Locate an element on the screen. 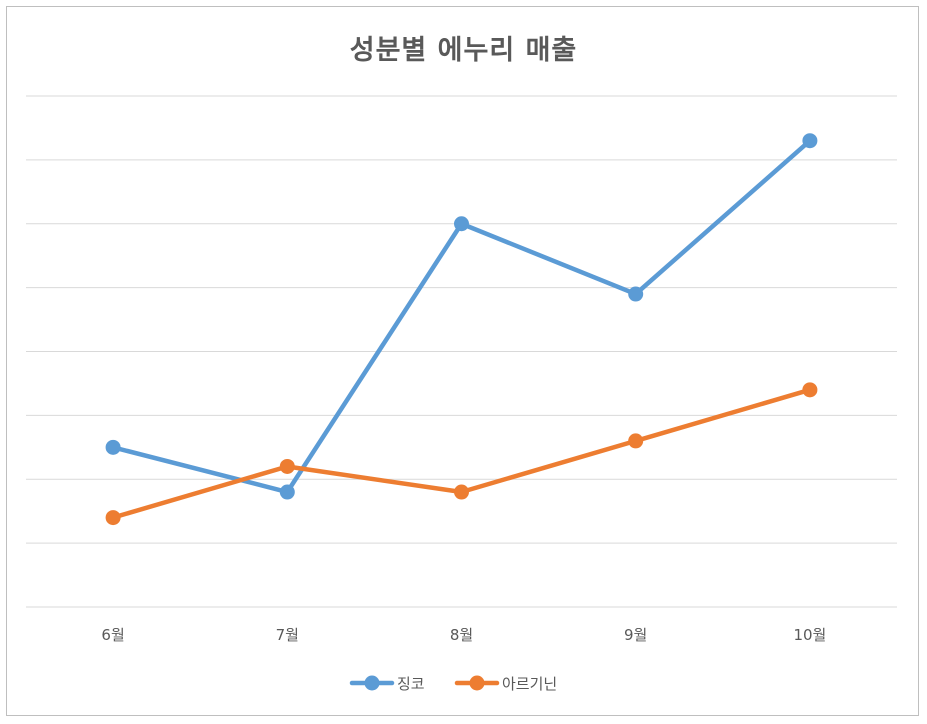 The width and height of the screenshot is (927, 724). x-tick-label: 9월 is located at coordinates (635, 635).